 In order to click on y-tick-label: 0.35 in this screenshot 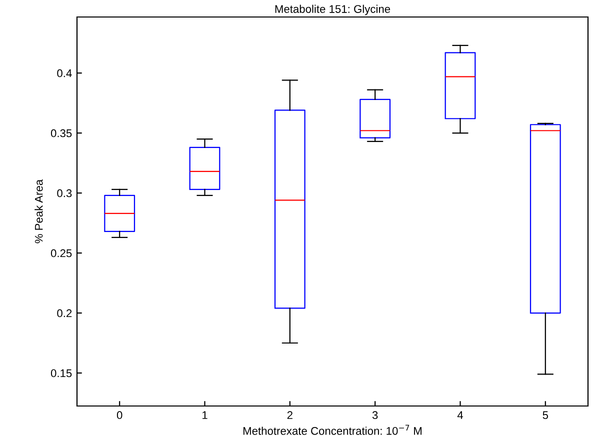, I will do `click(61, 133)`.